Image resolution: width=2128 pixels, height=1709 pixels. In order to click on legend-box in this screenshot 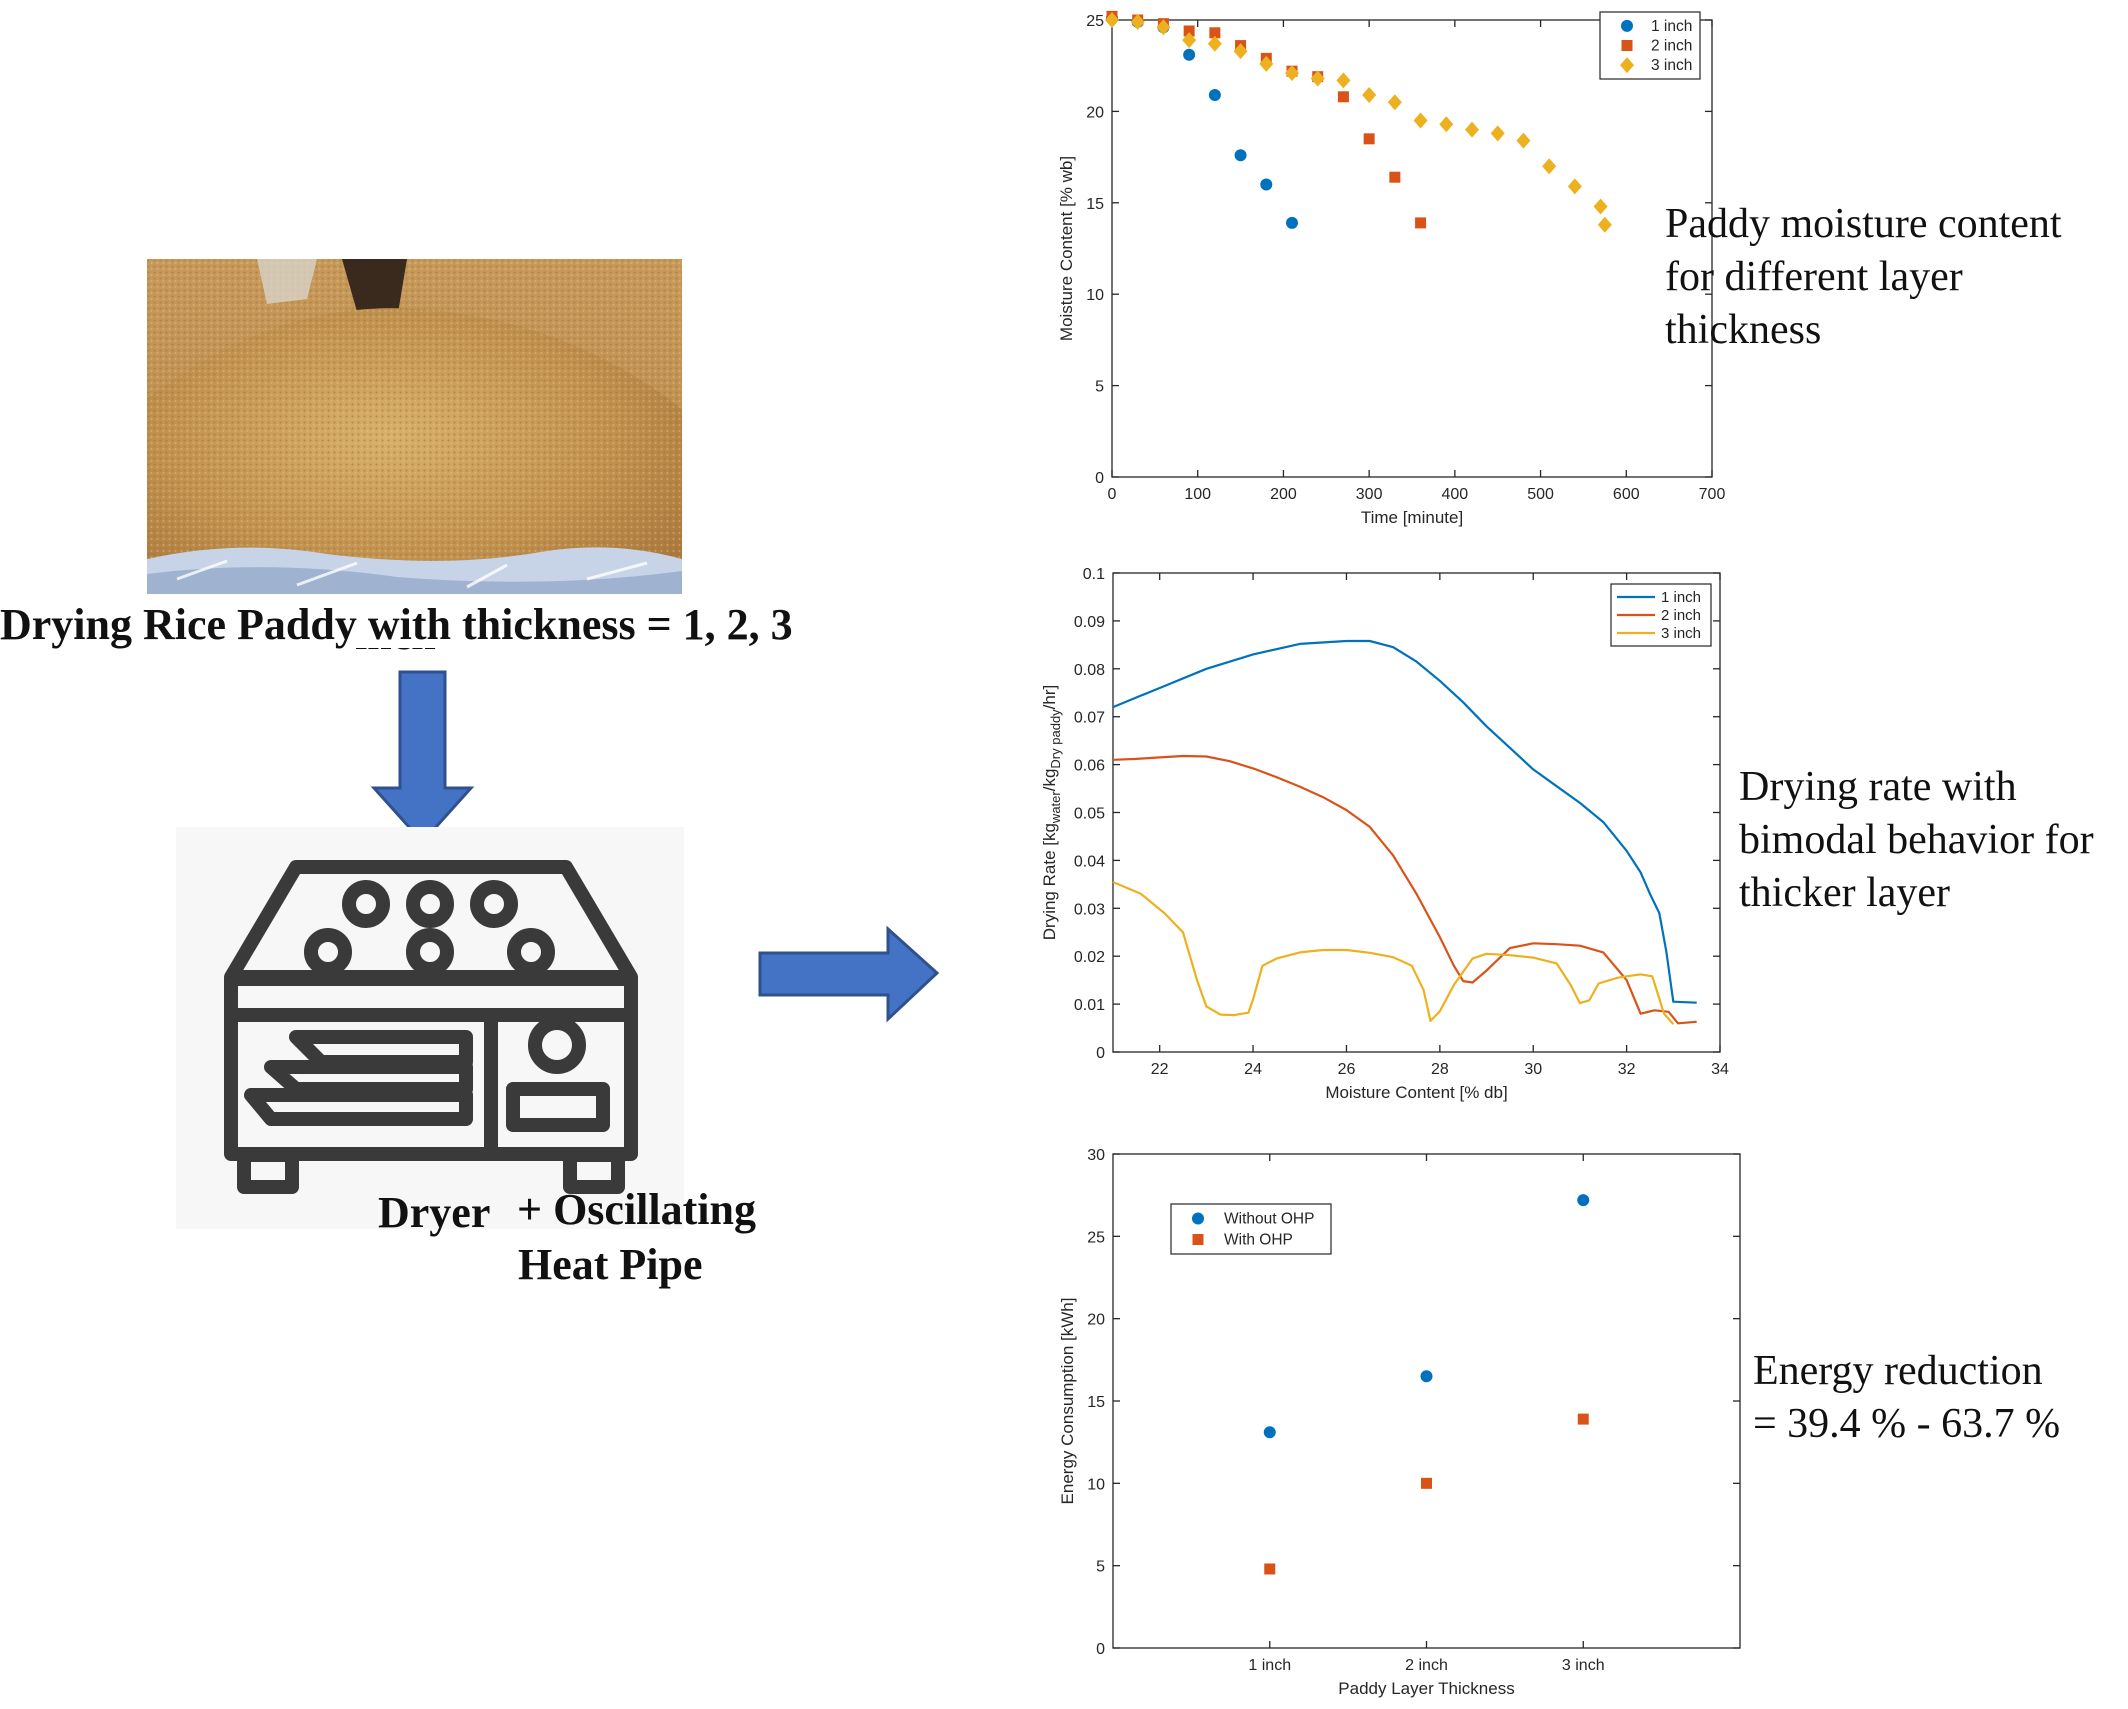, I will do `click(1650, 45)`.